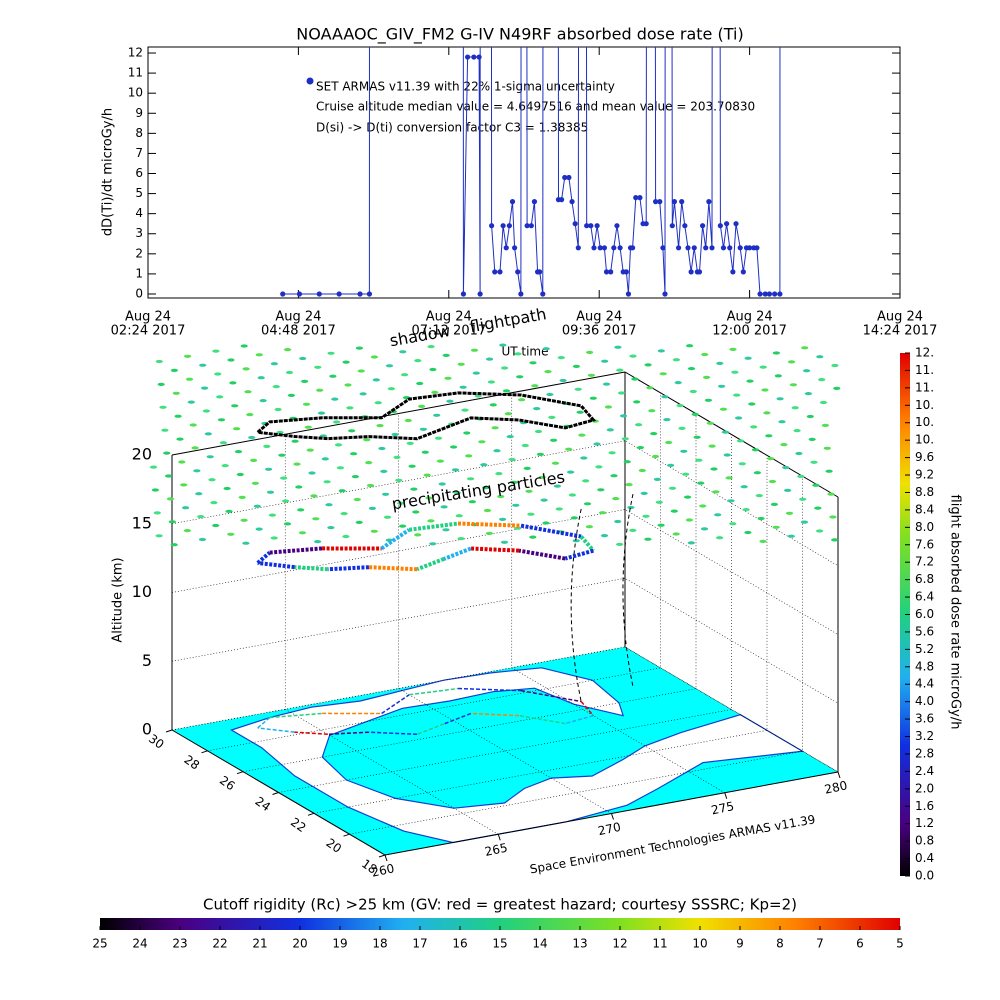  What do you see at coordinates (505, 613) in the screenshot?
I see `grid-line` at bounding box center [505, 613].